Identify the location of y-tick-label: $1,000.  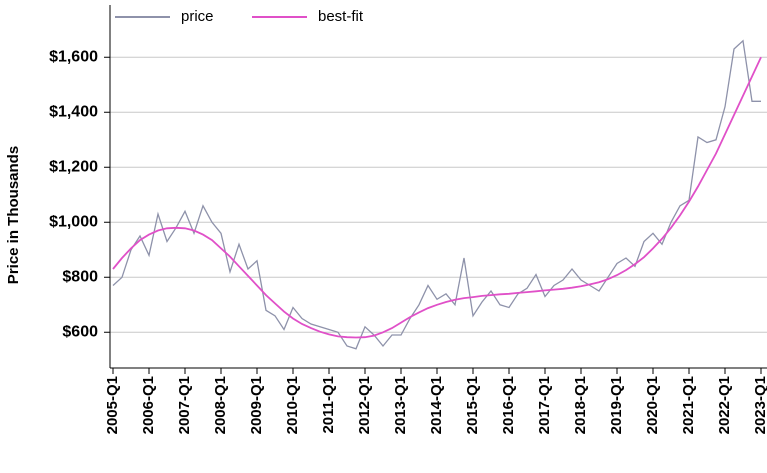
(73, 221).